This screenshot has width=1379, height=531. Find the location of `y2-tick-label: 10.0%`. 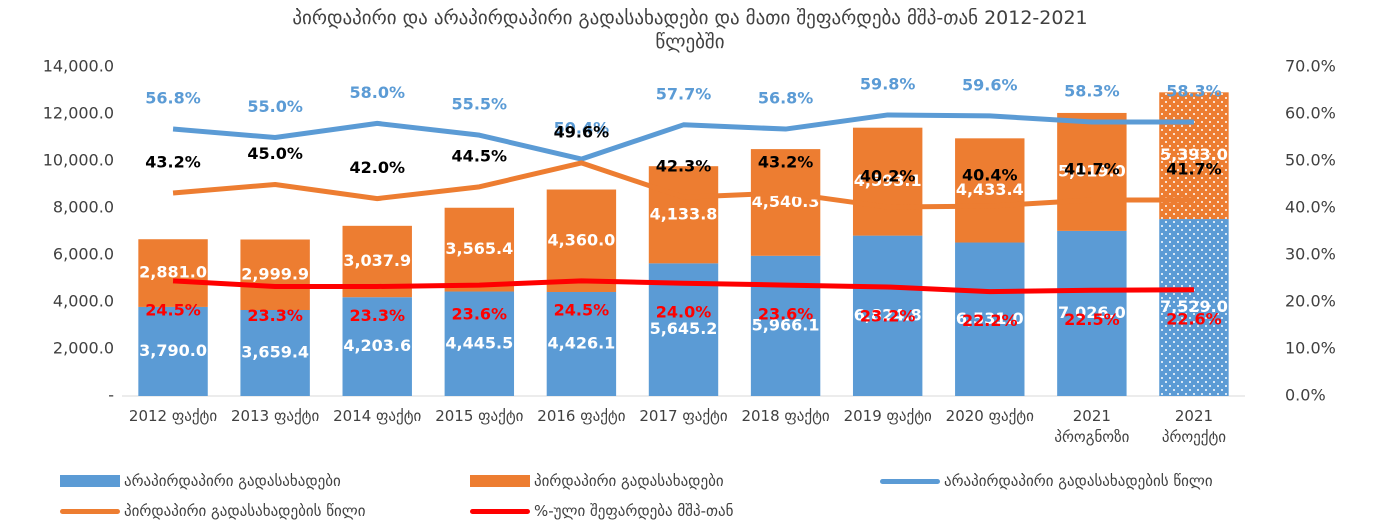

y2-tick-label: 10.0% is located at coordinates (1310, 348).